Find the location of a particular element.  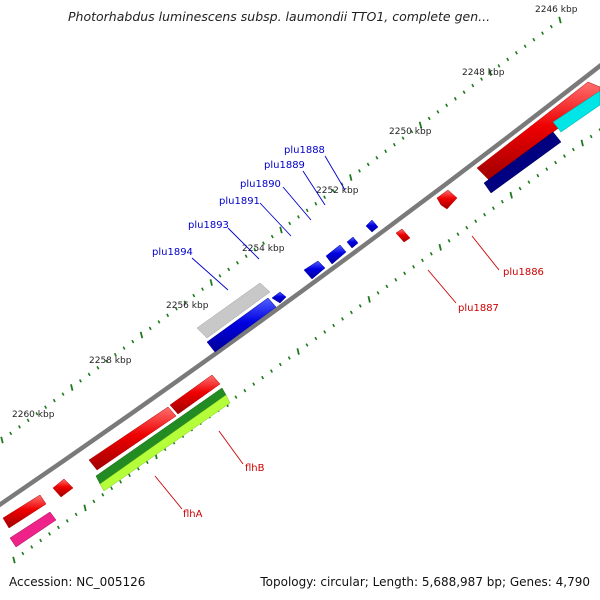

gene-feature-green-dark is located at coordinates (161, 436).